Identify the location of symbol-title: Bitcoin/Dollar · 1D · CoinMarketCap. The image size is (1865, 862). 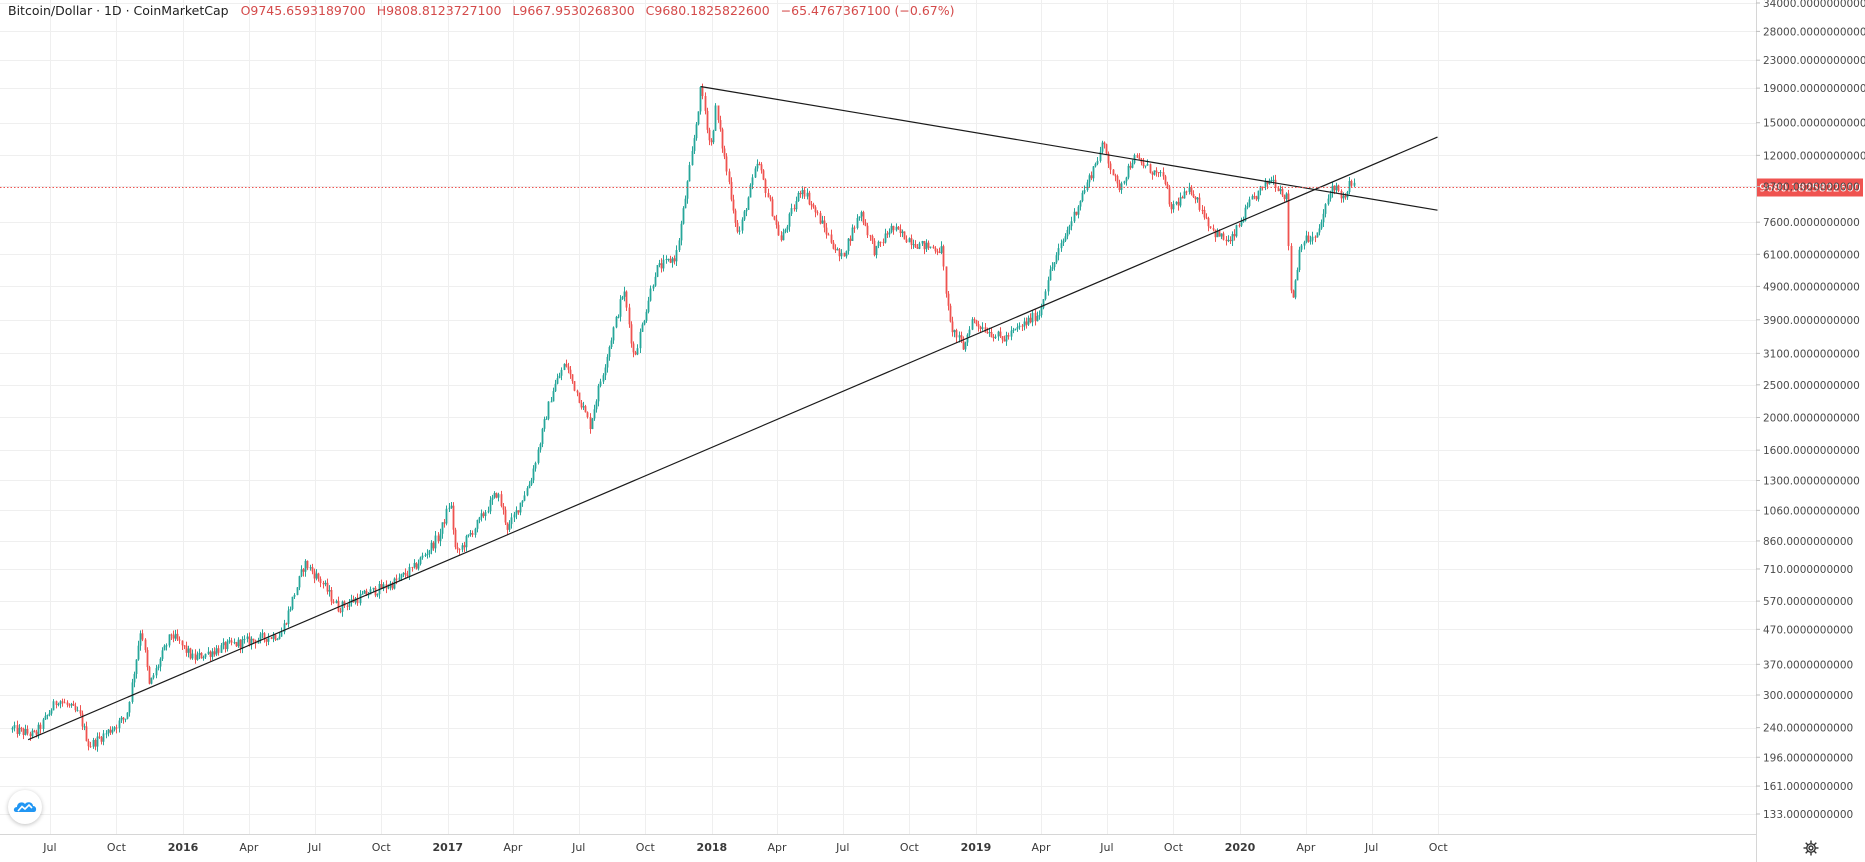
(118, 10).